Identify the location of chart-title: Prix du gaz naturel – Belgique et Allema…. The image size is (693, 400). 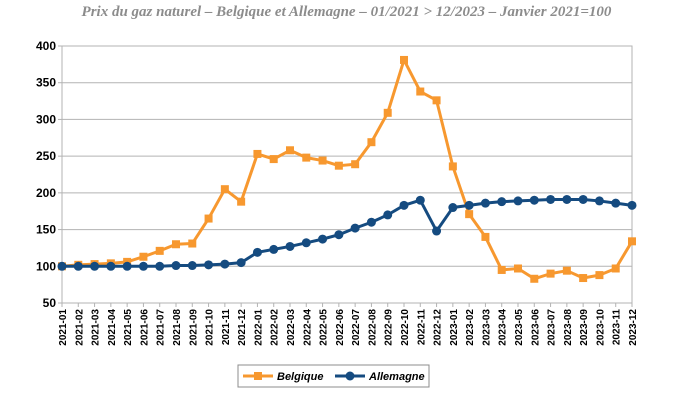
(346, 12).